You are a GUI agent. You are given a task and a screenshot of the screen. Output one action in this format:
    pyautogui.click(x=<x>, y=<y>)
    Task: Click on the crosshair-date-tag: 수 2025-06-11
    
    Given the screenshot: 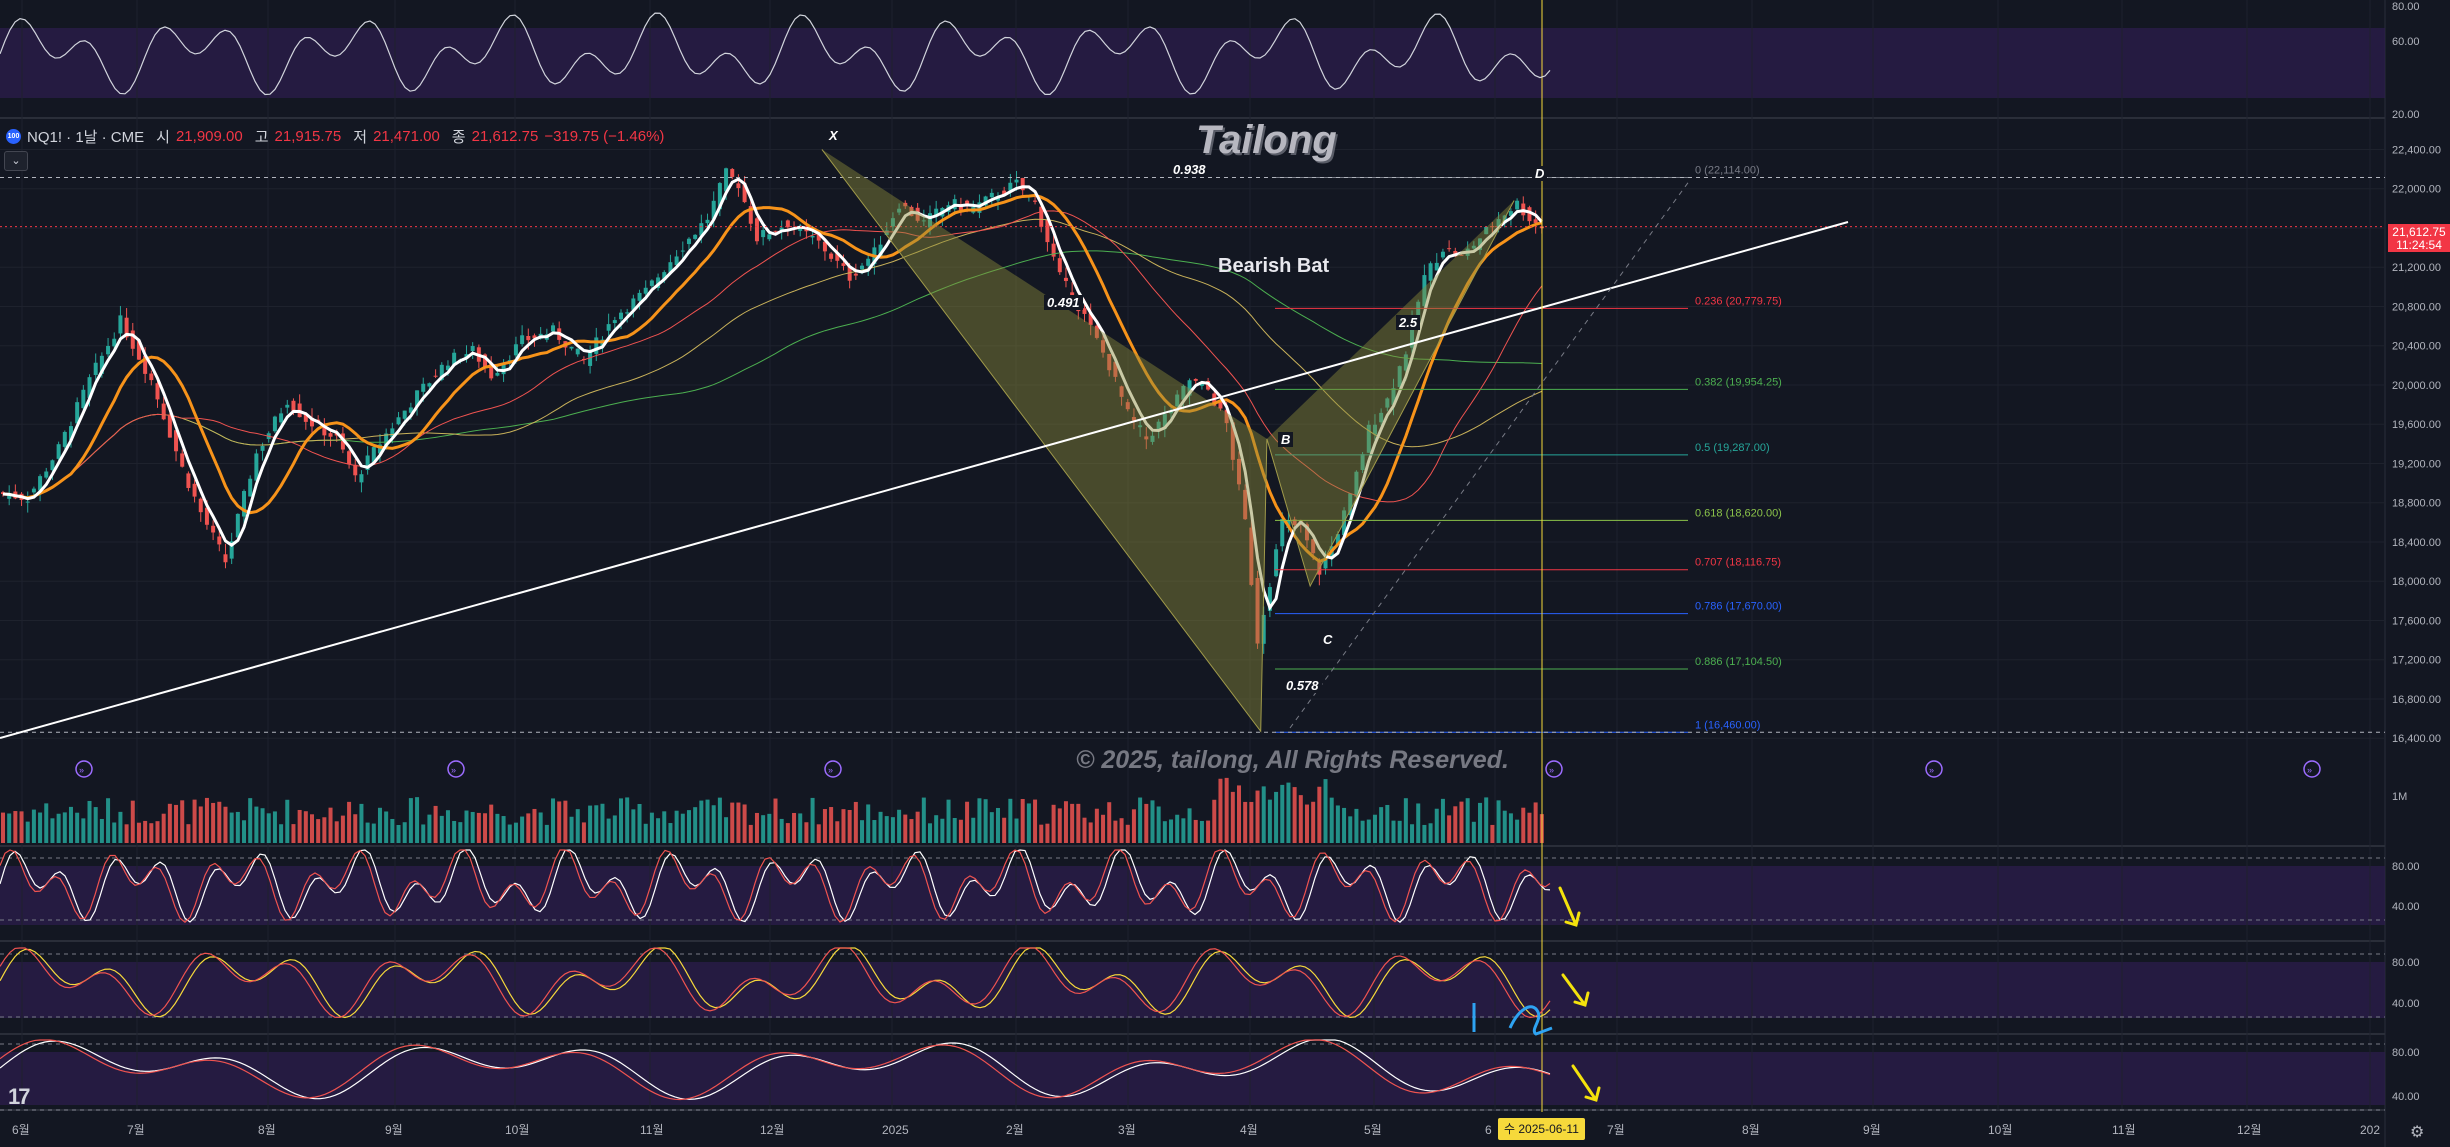 What is the action you would take?
    pyautogui.click(x=1541, y=1129)
    